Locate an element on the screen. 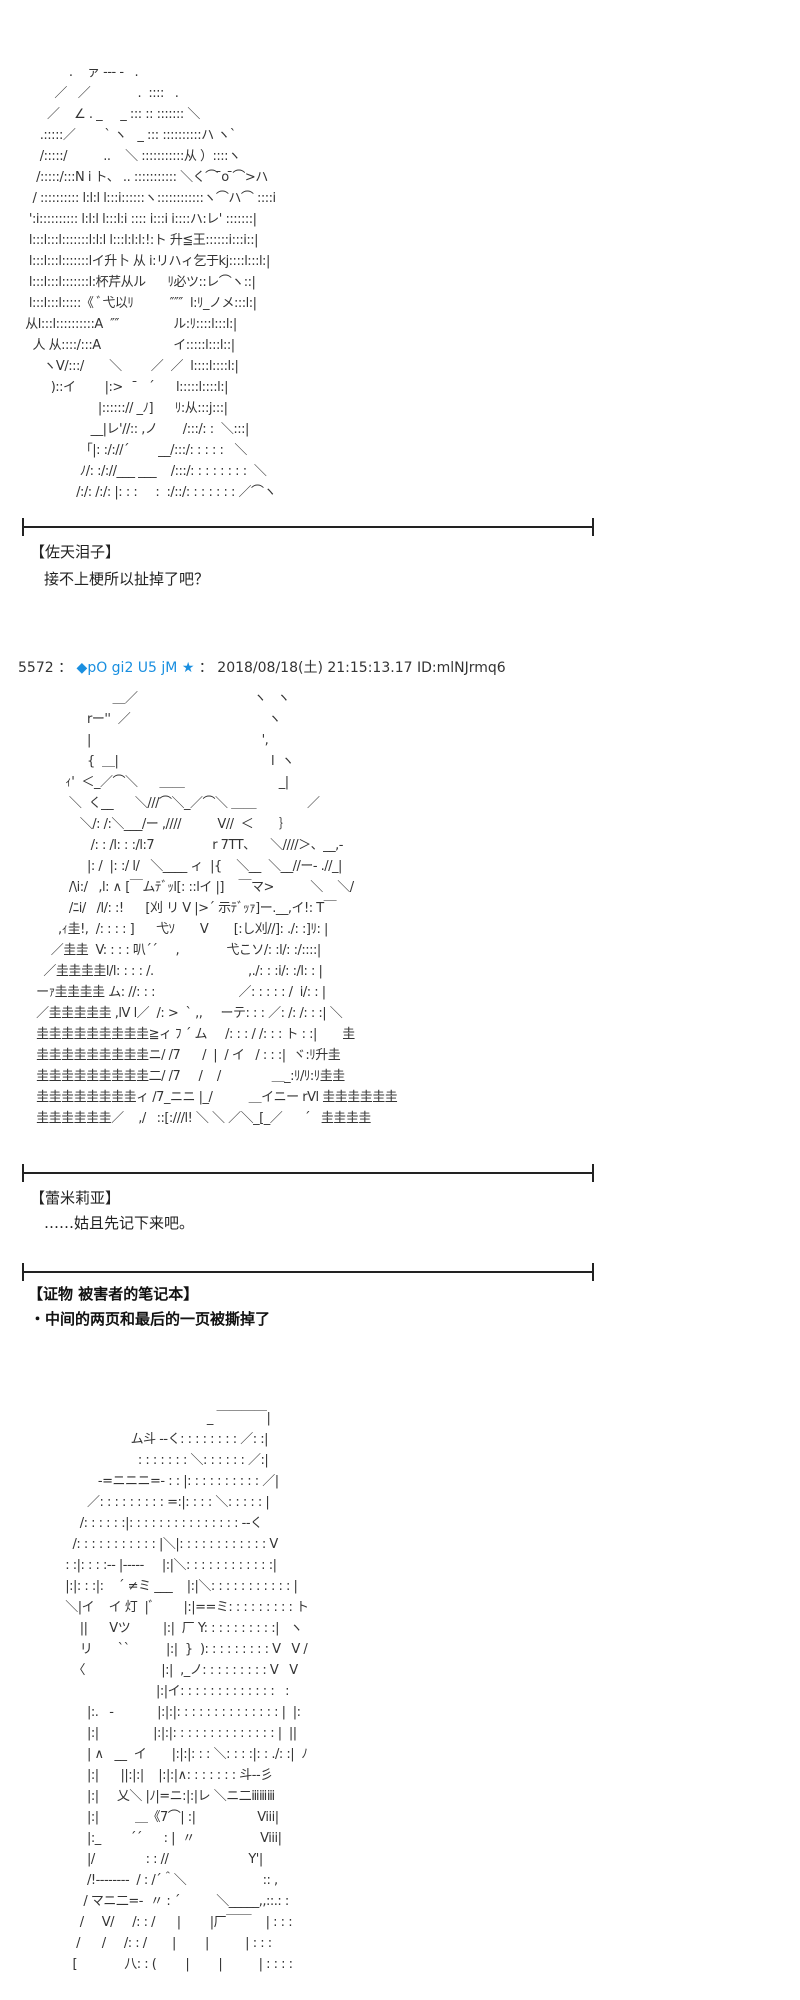 The image size is (800, 2000). ascii-art-line: 圭圭圭圭圭圭圭圭圭二/ /7 / / ＿_:ﾘ/ﾘ:ﾘ圭圭 is located at coordinates (190, 1076).